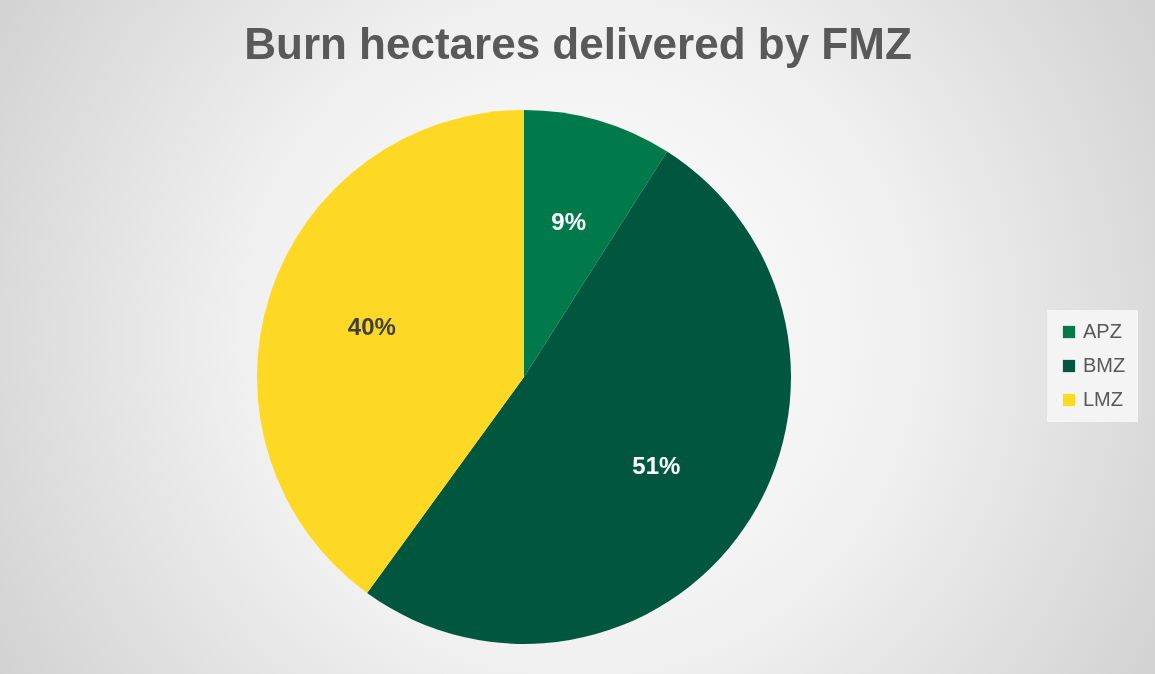  Describe the element at coordinates (656, 465) in the screenshot. I see `data-label: 51%` at that location.